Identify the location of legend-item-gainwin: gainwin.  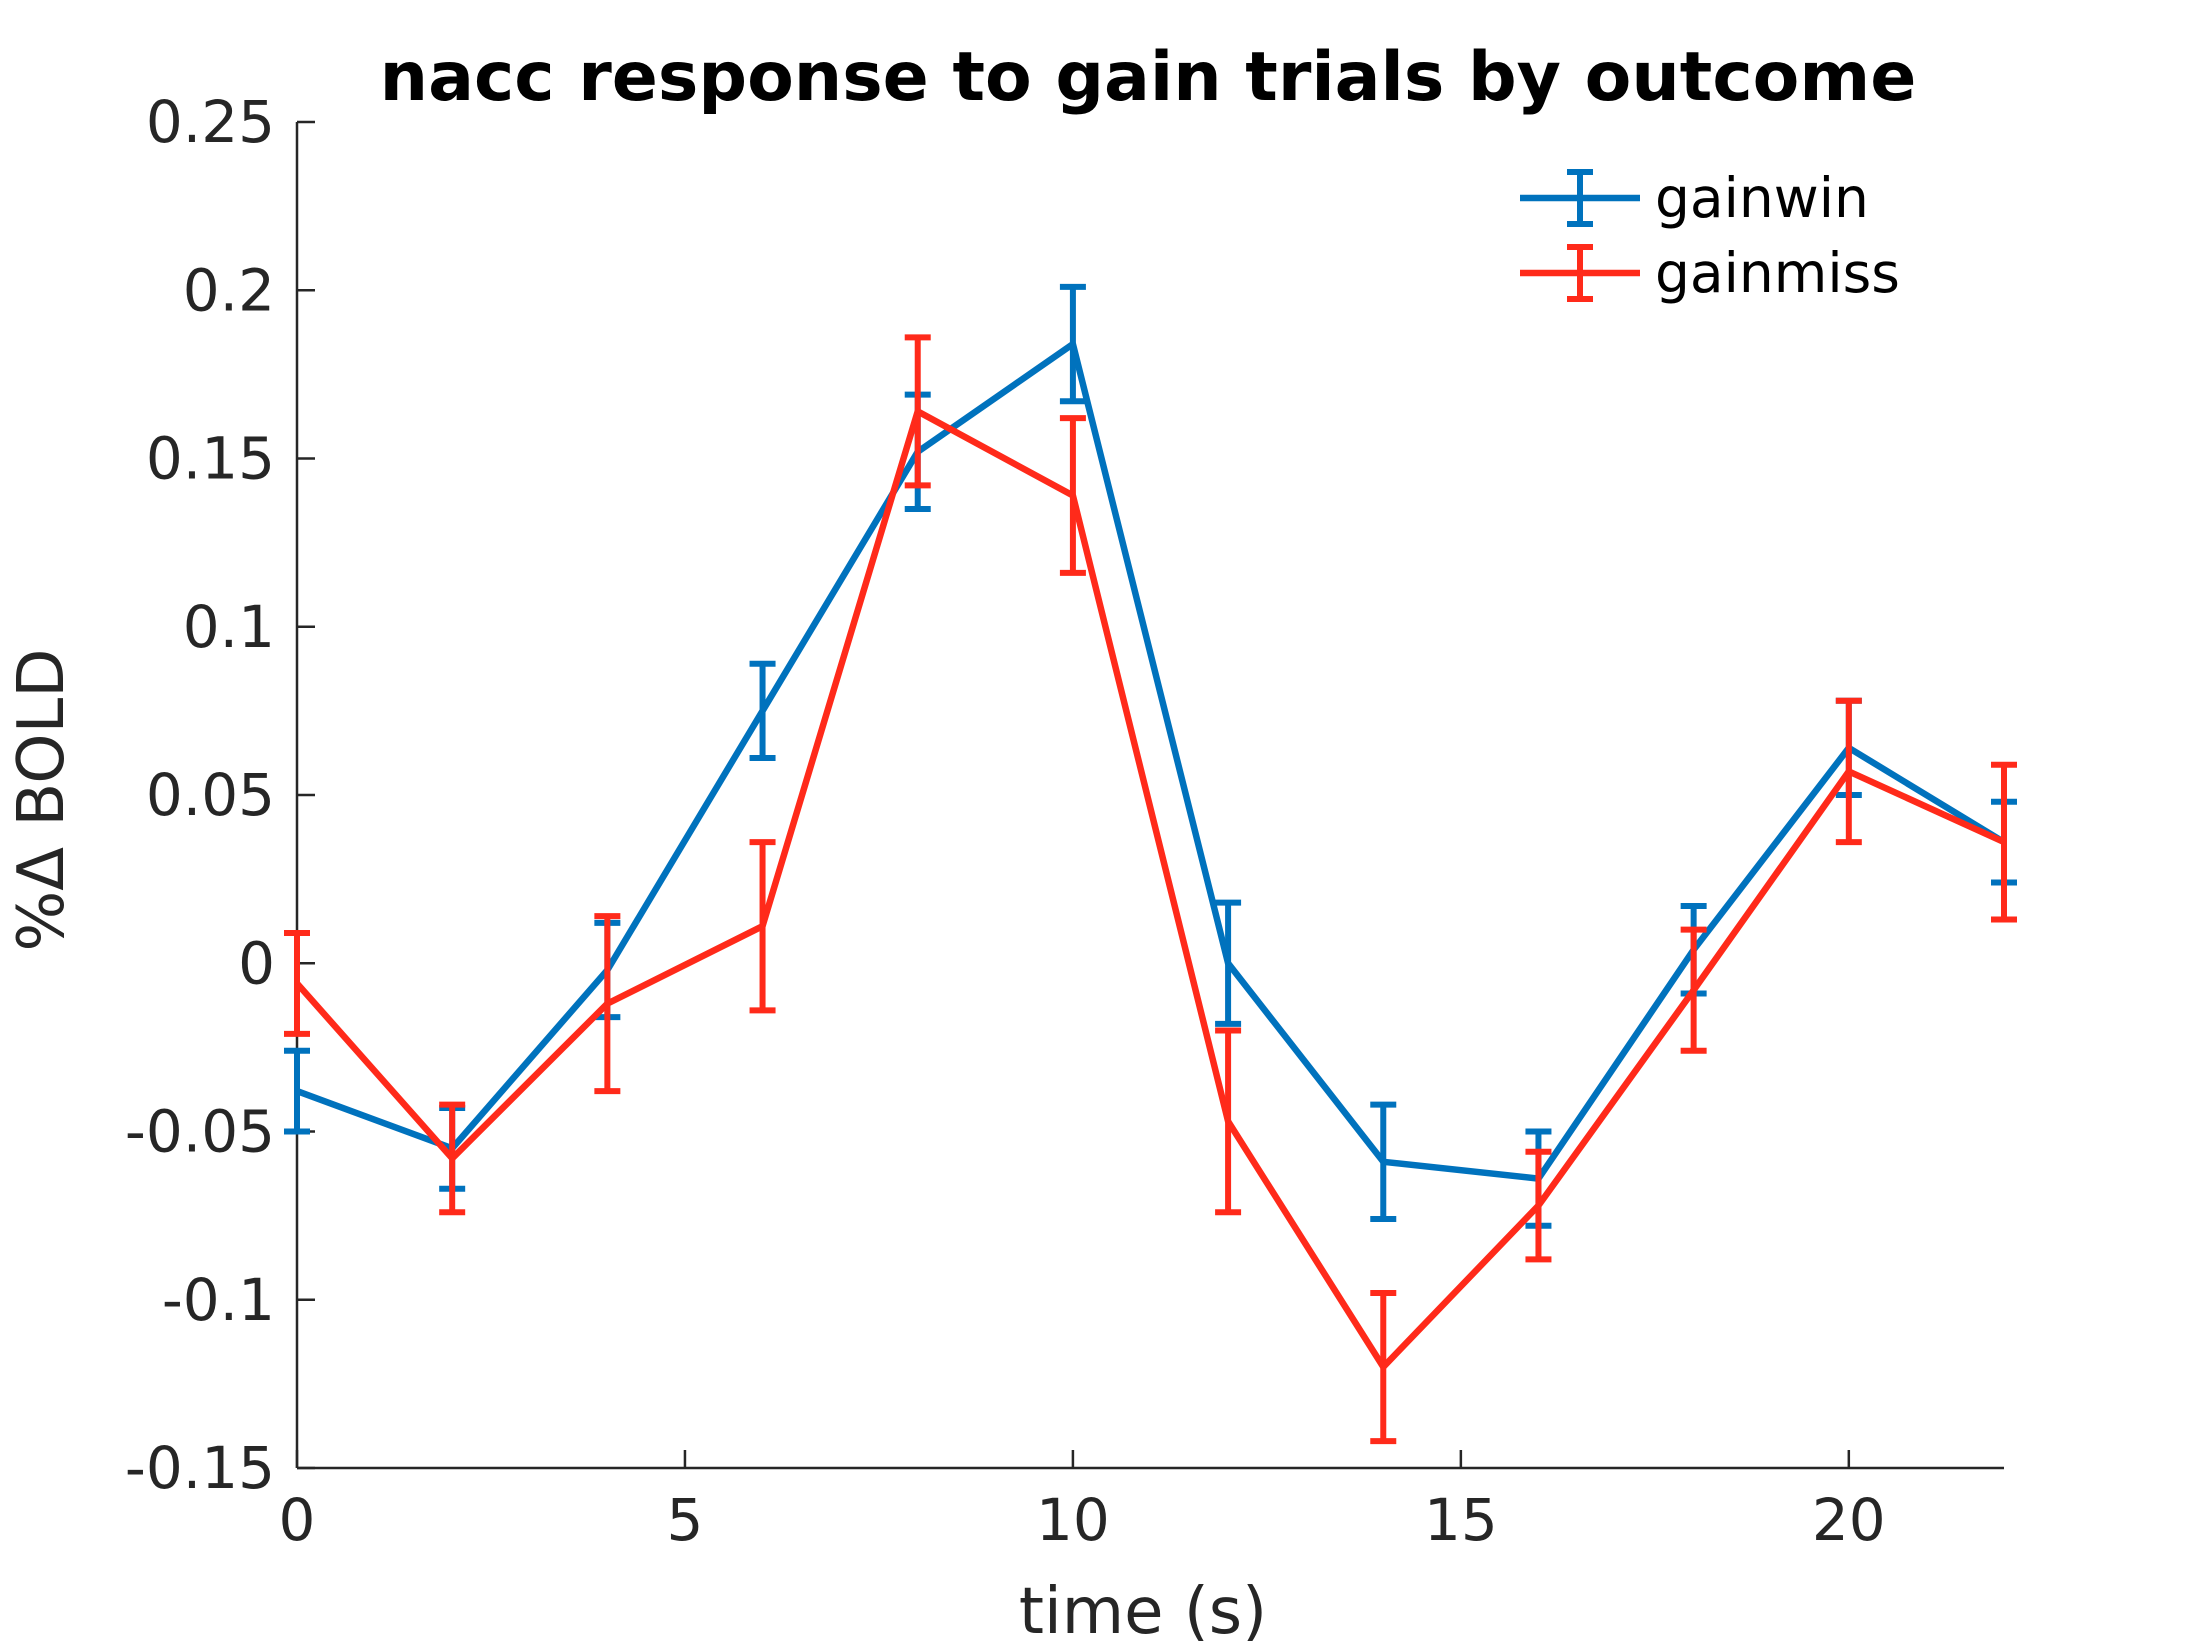
(1694, 198).